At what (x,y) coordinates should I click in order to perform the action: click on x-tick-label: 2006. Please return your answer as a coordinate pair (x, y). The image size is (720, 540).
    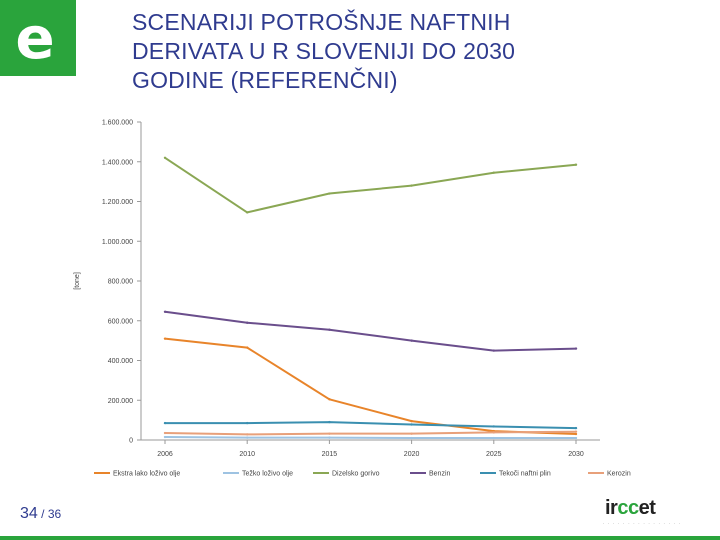
    Looking at the image, I should click on (165, 454).